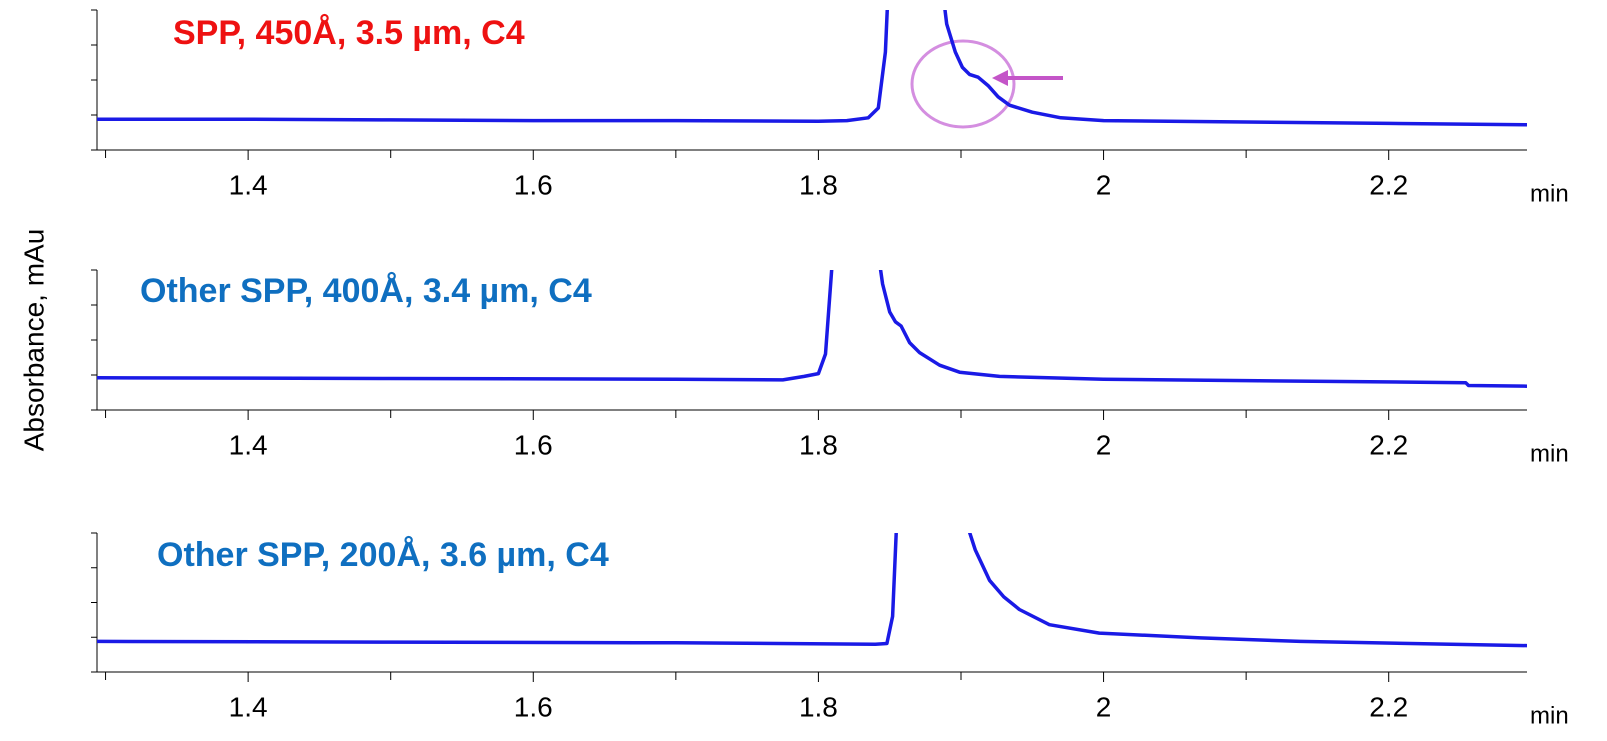 The image size is (1607, 741). I want to click on panel-title: Other SPP, 200Å, 3.6 µm, C4, so click(383, 555).